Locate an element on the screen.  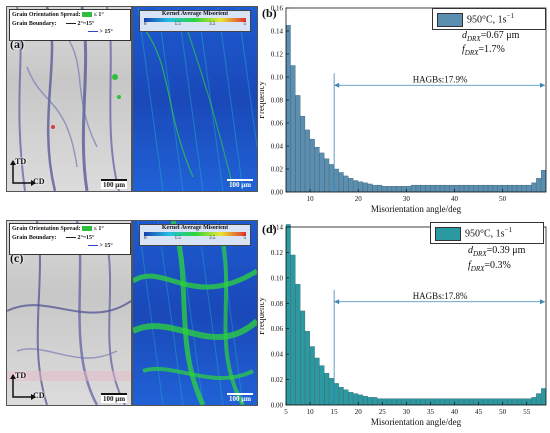
scalebar-a-kam: 100 μm is located at coordinates (240, 185).